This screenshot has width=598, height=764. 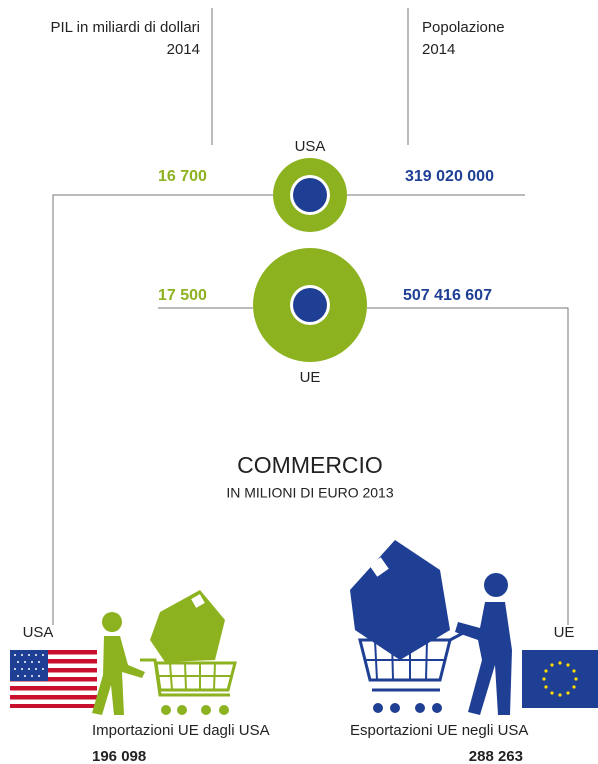 I want to click on usa-population: 319 020 000, so click(x=449, y=176).